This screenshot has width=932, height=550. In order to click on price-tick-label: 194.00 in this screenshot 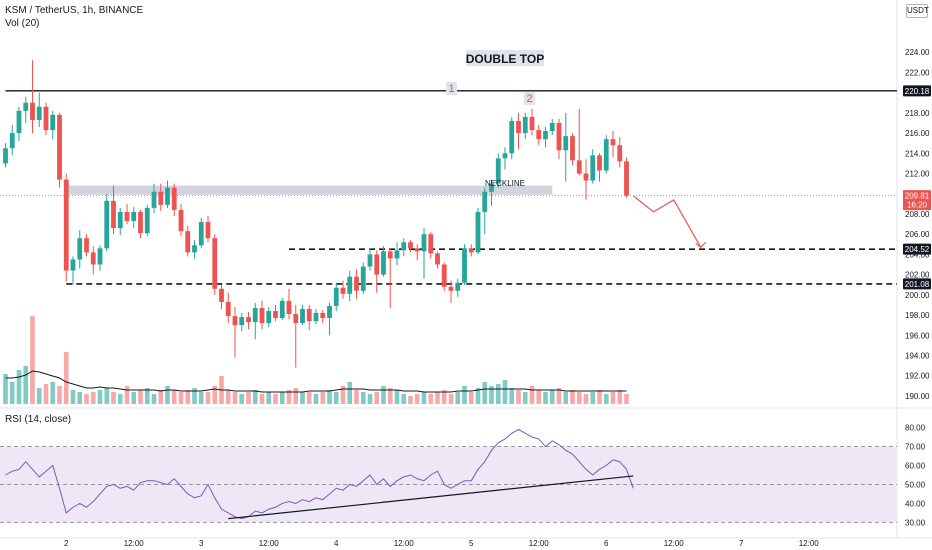, I will do `click(917, 355)`.